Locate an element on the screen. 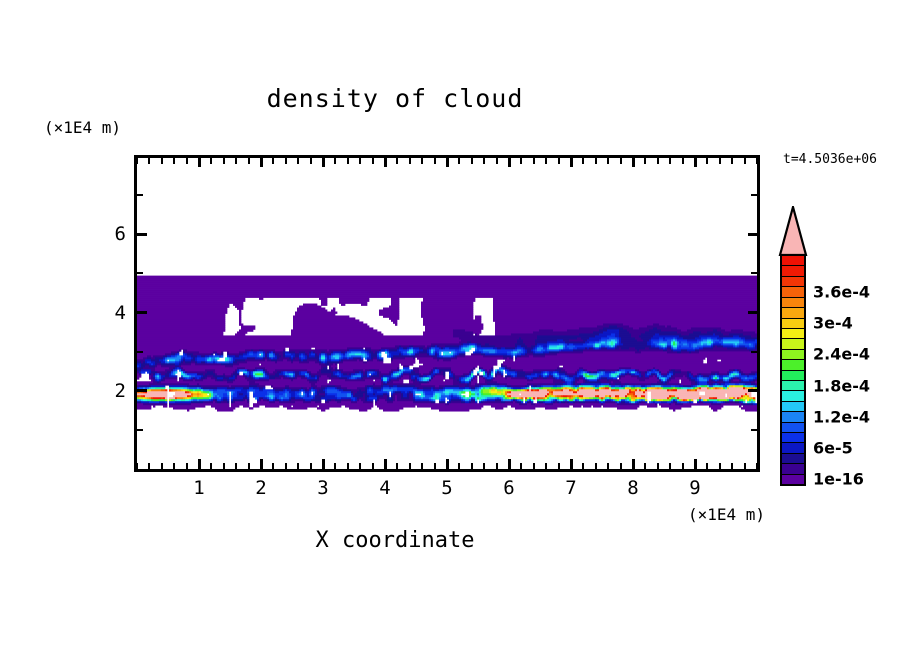 This screenshot has height=654, width=904. x-tick-label: 6 is located at coordinates (509, 488).